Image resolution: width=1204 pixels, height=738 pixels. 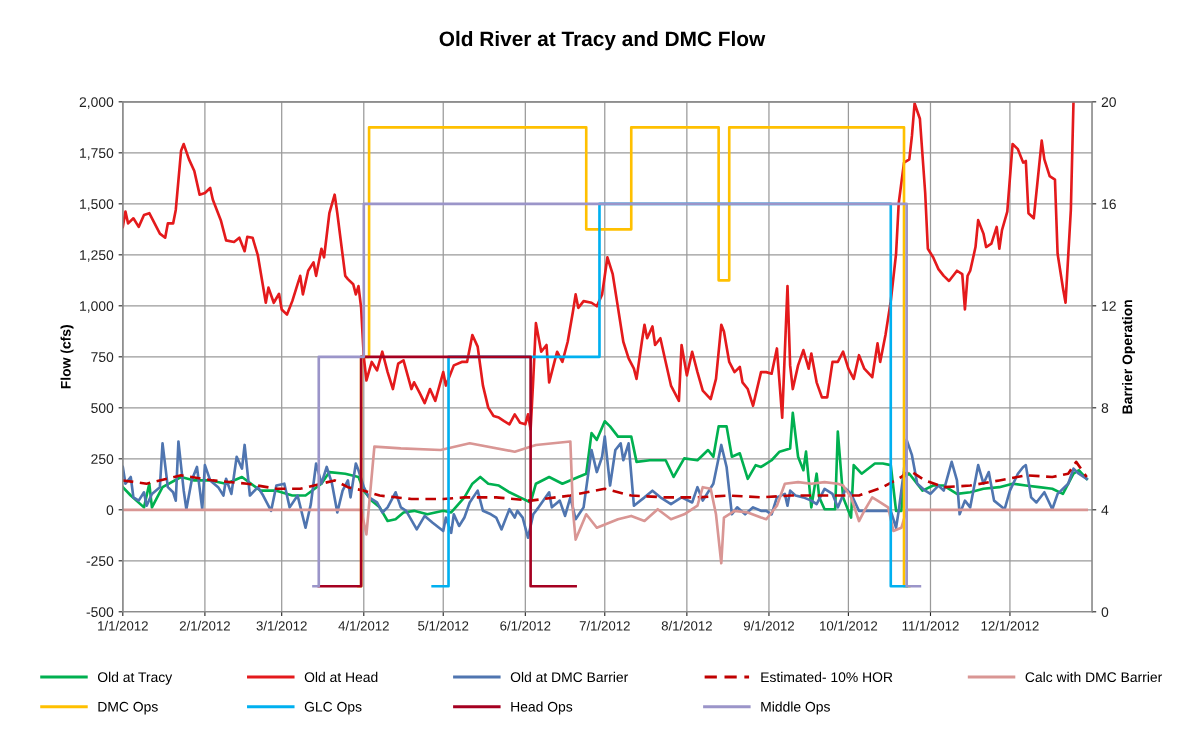 I want to click on y-tick-label: 1,750, so click(x=97, y=154).